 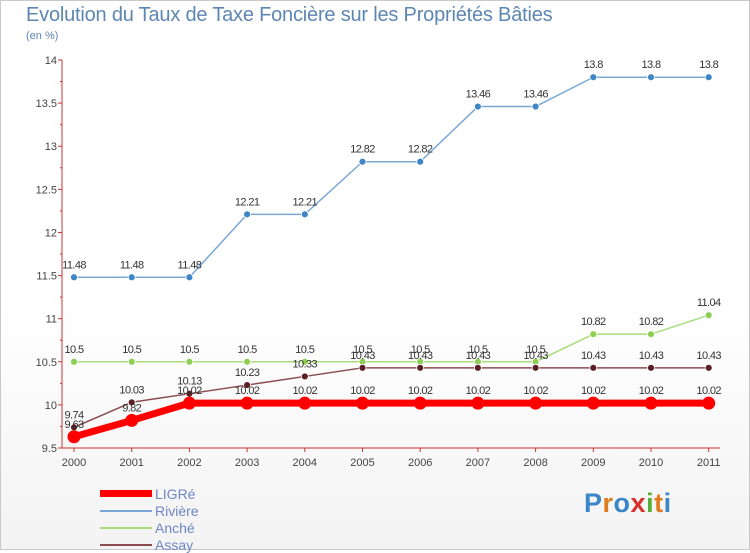 What do you see at coordinates (709, 303) in the screenshot?
I see `data-label: 11.04` at bounding box center [709, 303].